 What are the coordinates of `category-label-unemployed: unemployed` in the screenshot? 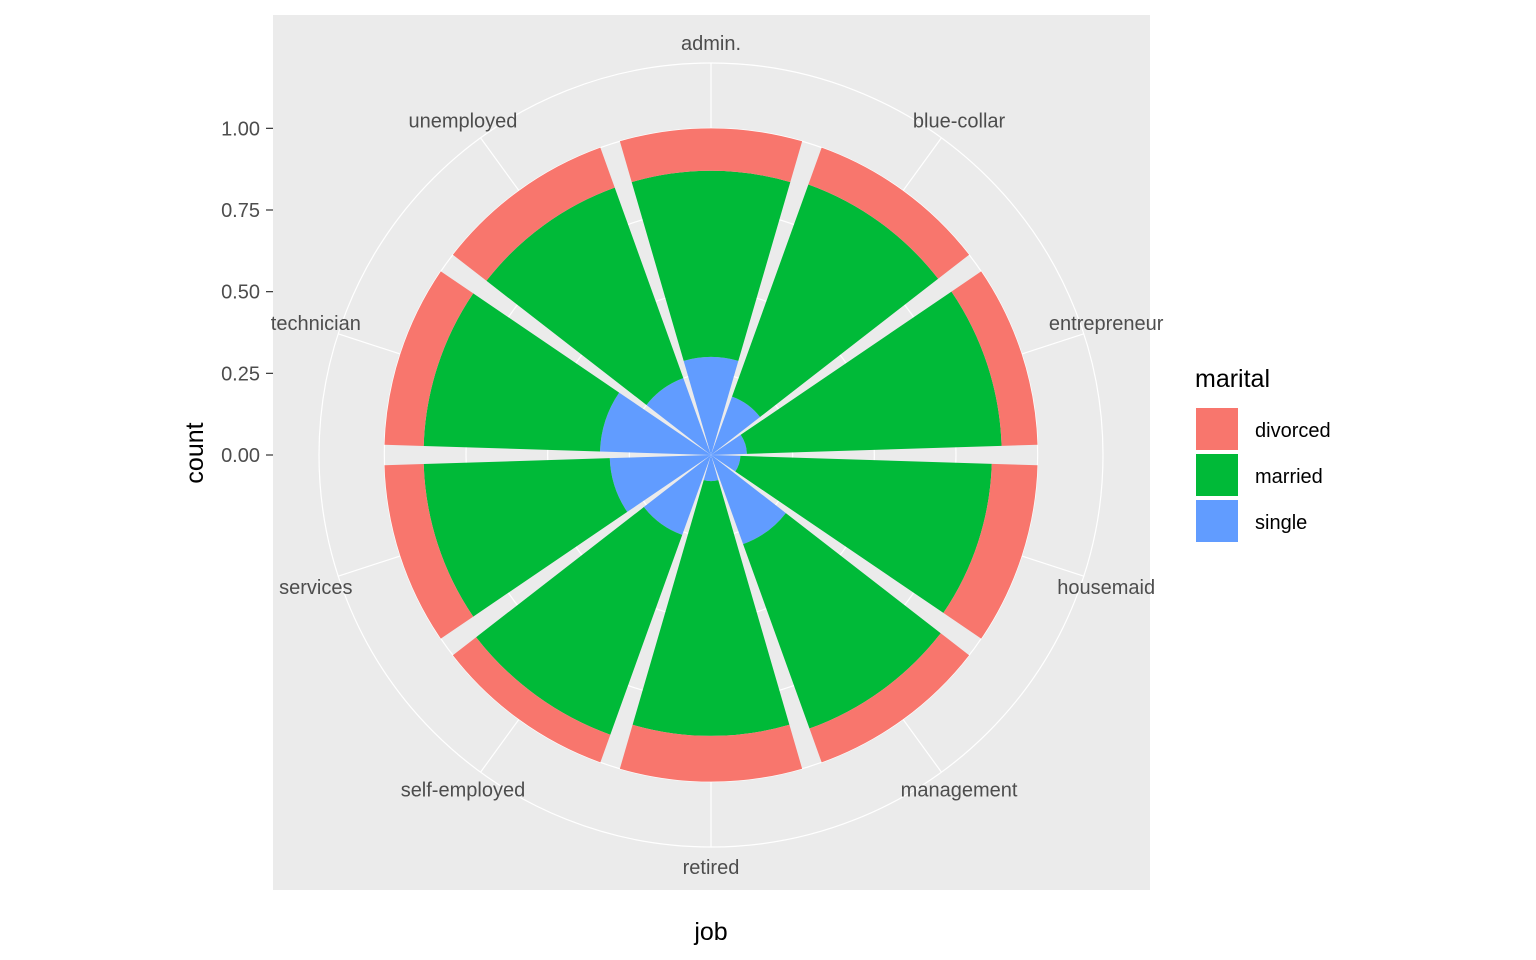 It's located at (462, 121).